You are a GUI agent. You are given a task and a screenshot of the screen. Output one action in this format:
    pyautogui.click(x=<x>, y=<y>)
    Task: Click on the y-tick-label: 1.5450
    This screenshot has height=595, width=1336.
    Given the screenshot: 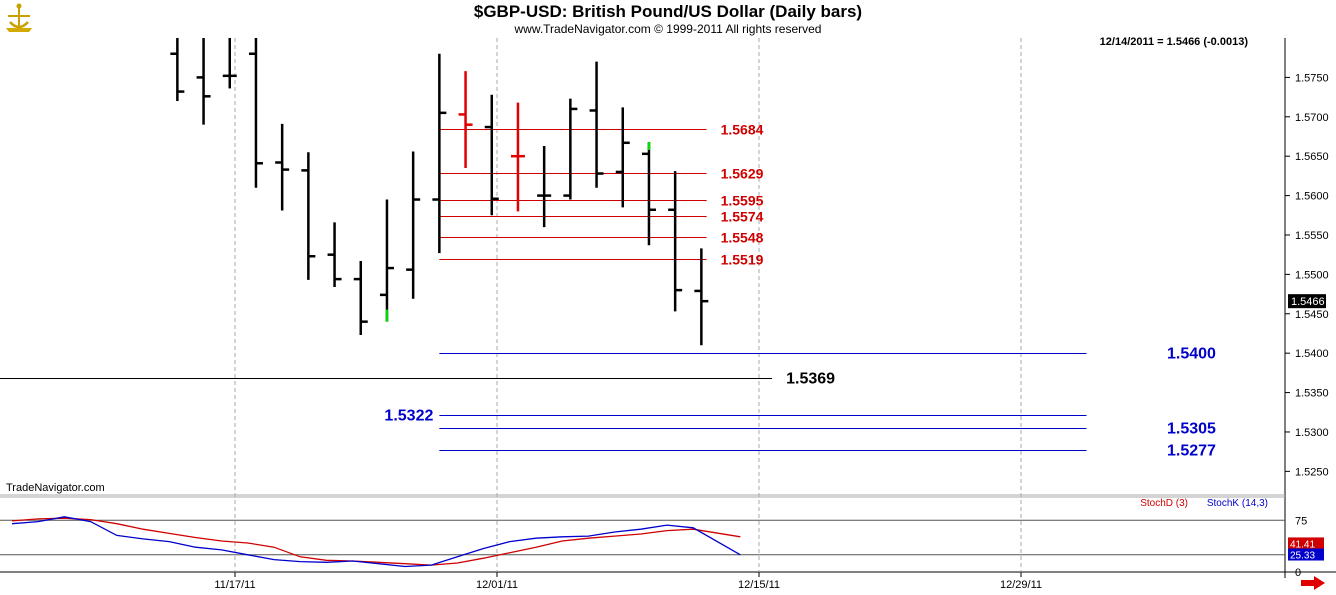 What is the action you would take?
    pyautogui.click(x=1312, y=315)
    